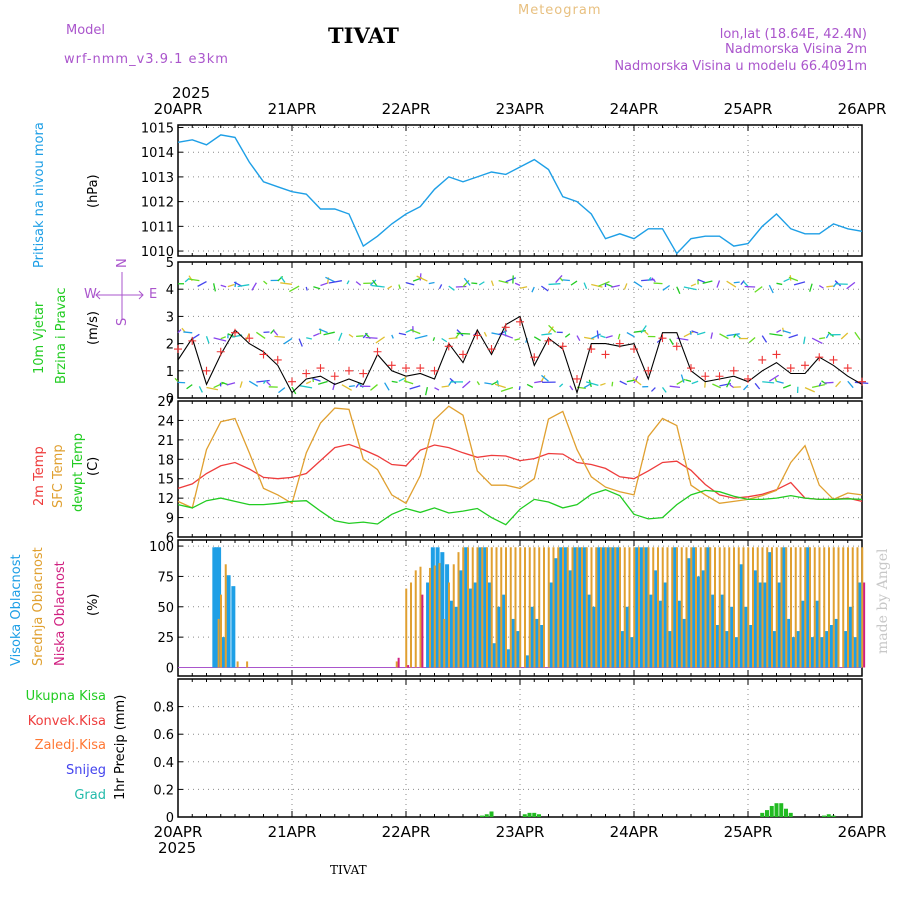  Describe the element at coordinates (170, 519) in the screenshot. I see `y-tick-label: 9` at that location.